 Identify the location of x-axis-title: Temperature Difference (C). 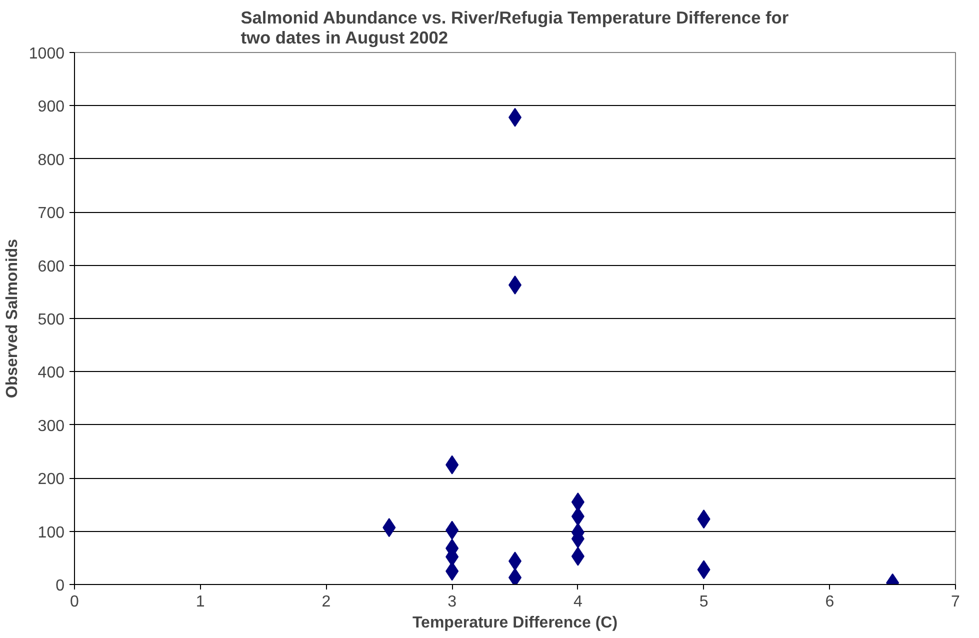
(515, 623).